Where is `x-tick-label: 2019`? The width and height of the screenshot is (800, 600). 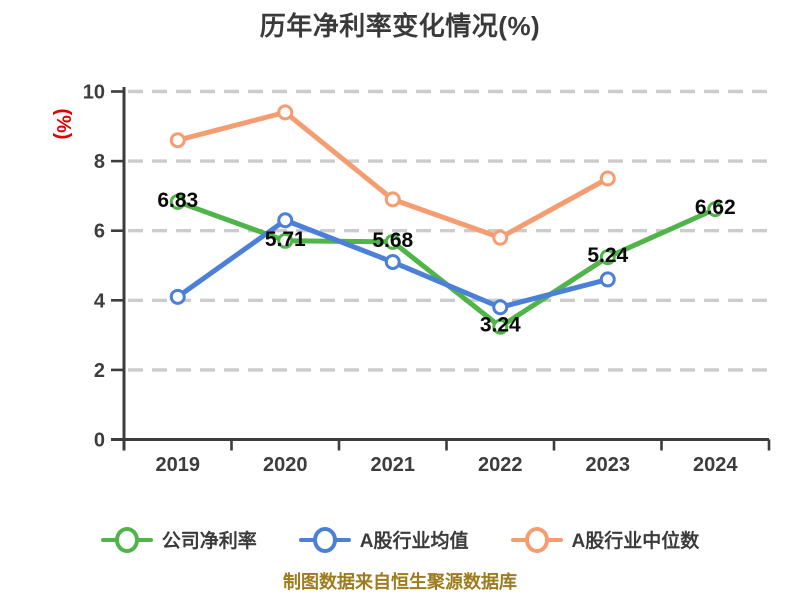
x-tick-label: 2019 is located at coordinates (178, 465).